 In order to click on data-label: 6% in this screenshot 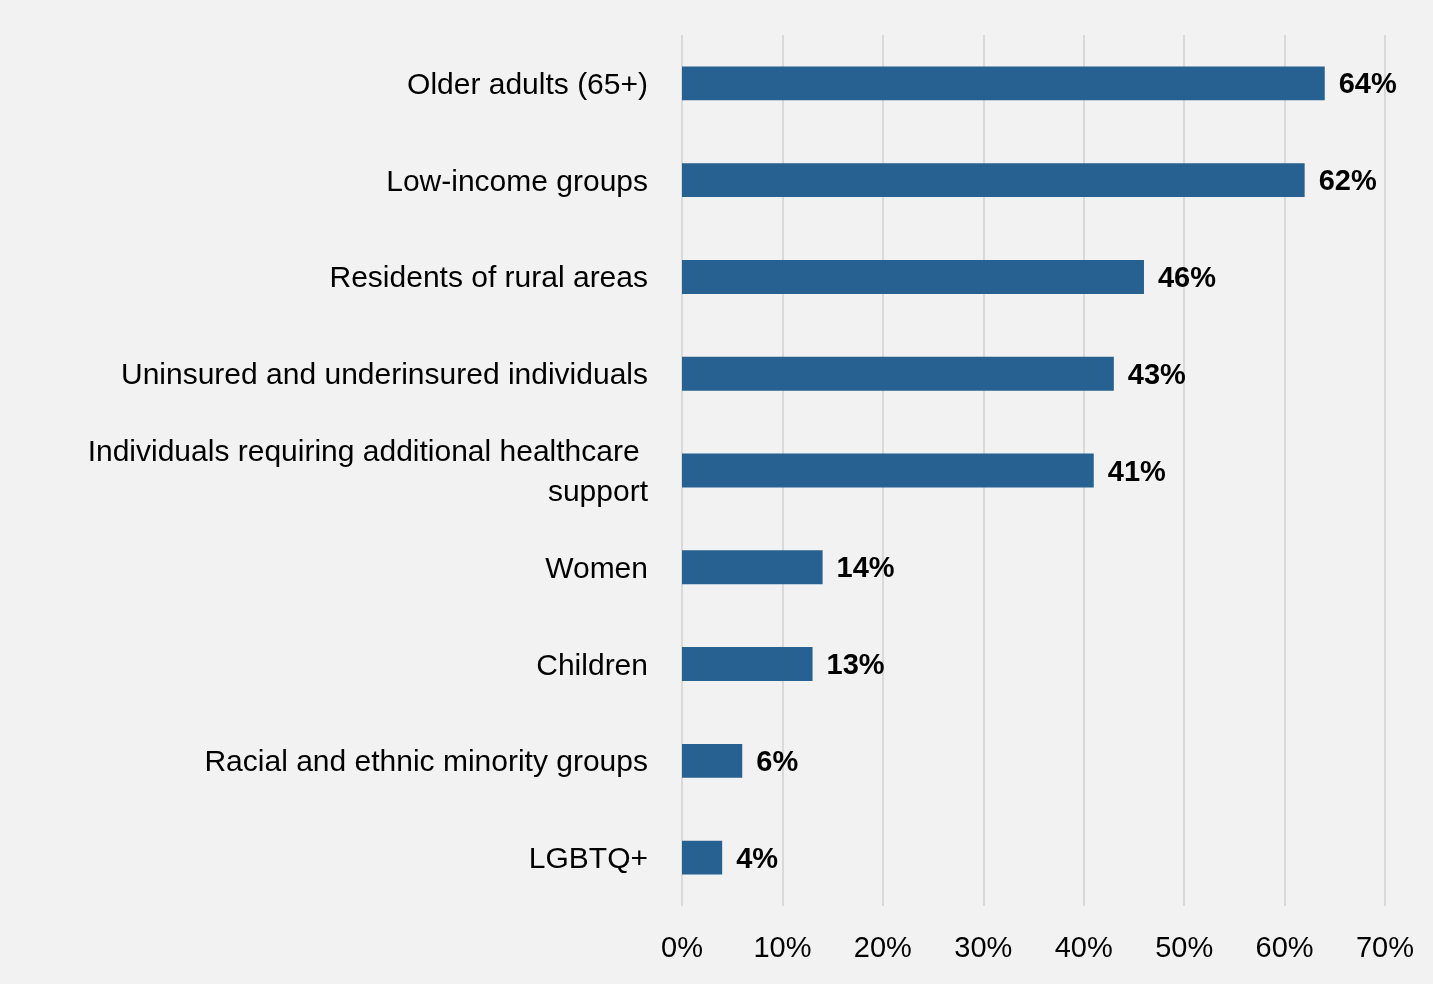, I will do `click(777, 760)`.